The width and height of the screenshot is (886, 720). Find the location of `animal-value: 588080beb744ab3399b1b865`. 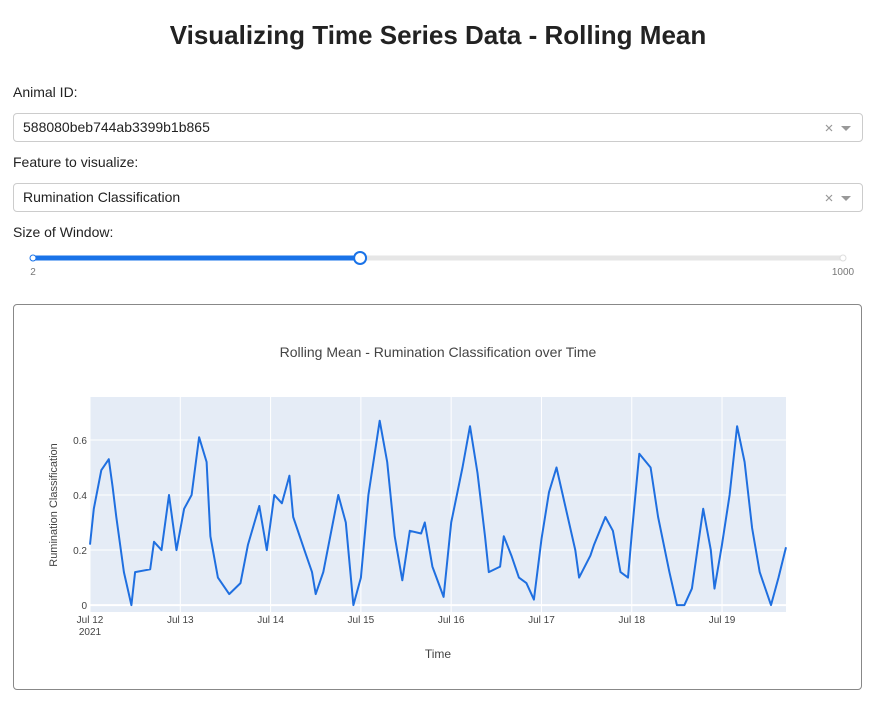

animal-value: 588080beb744ab3399b1b865 is located at coordinates (116, 127).